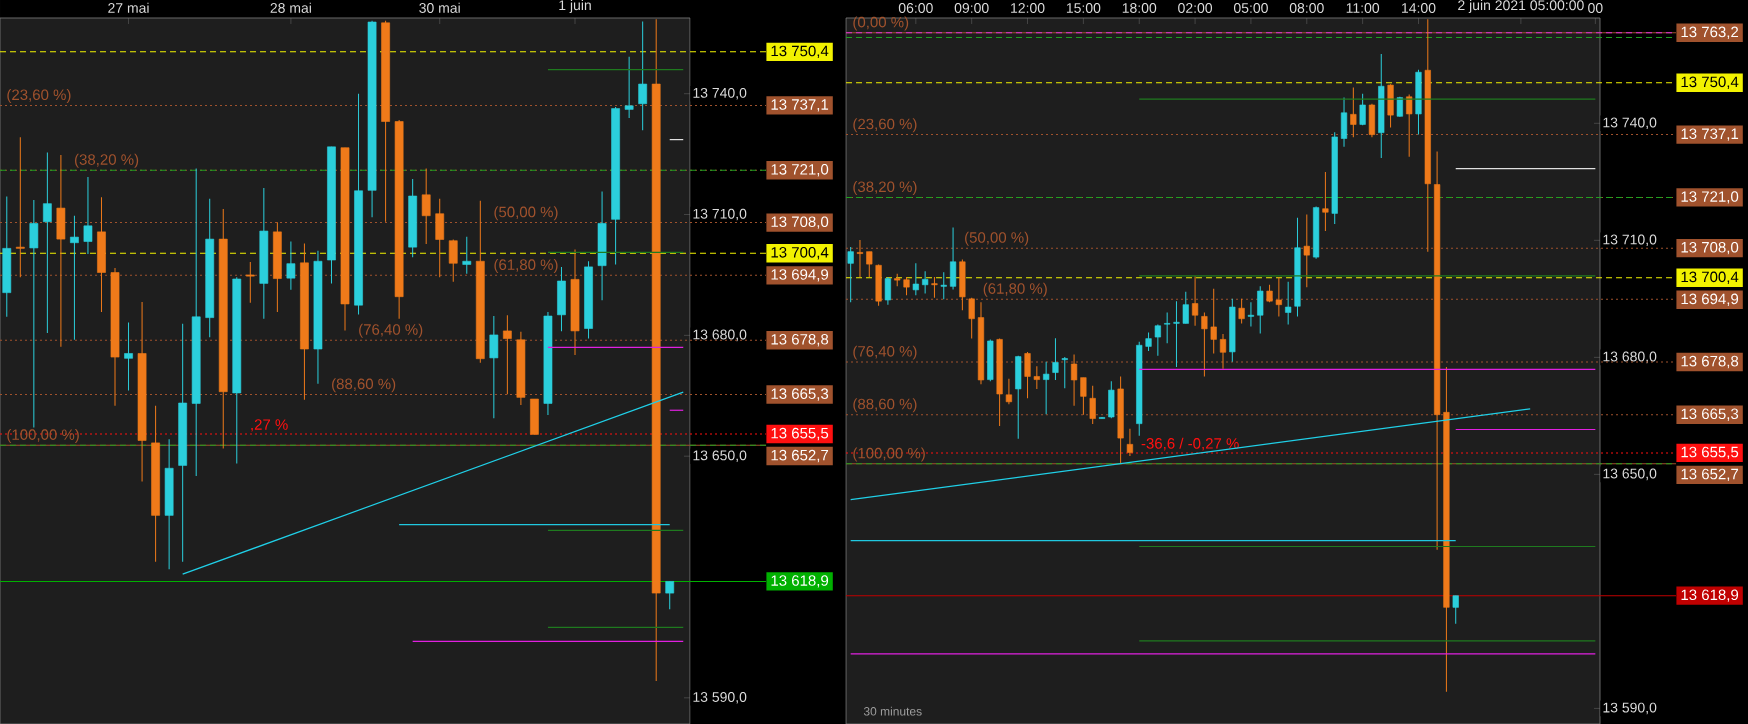  I want to click on x-tick-label: 27 mai, so click(128, 7).